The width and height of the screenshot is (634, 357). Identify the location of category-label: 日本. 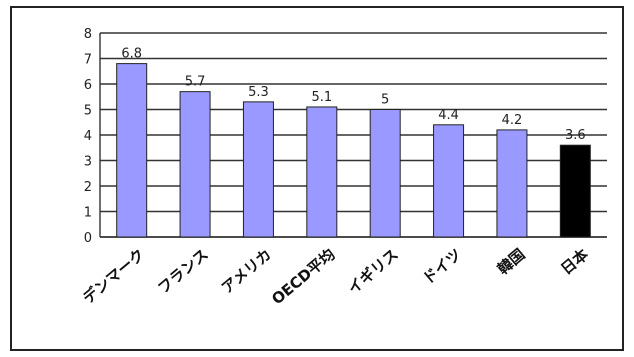
(574, 261).